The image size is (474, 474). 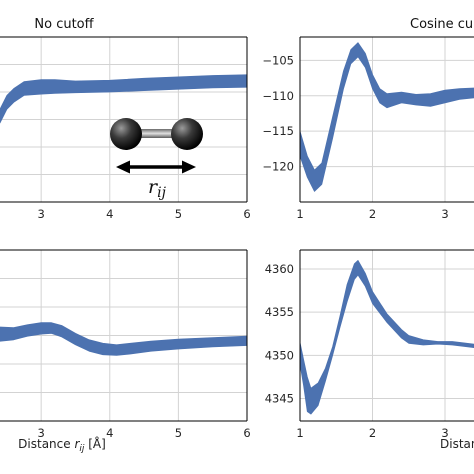 What do you see at coordinates (278, 167) in the screenshot?
I see `y-tick-label: −120` at bounding box center [278, 167].